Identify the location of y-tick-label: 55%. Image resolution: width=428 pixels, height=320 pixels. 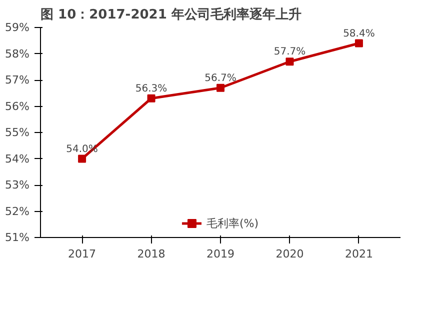
(17, 132).